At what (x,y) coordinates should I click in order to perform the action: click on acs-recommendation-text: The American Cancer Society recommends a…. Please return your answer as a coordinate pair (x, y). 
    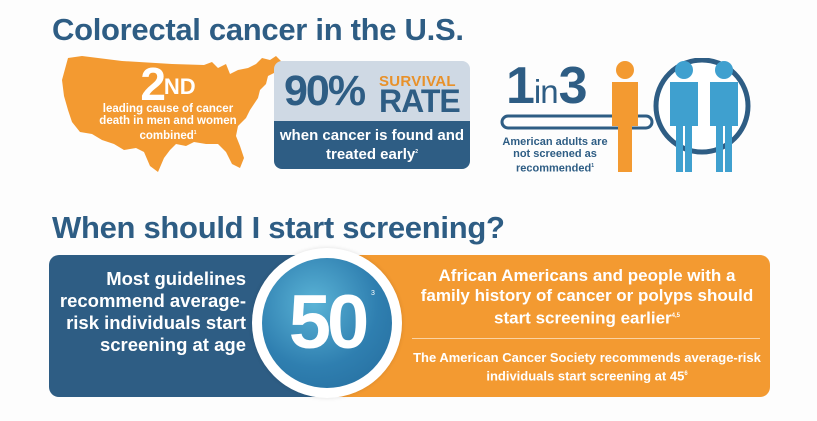
    Looking at the image, I should click on (587, 367).